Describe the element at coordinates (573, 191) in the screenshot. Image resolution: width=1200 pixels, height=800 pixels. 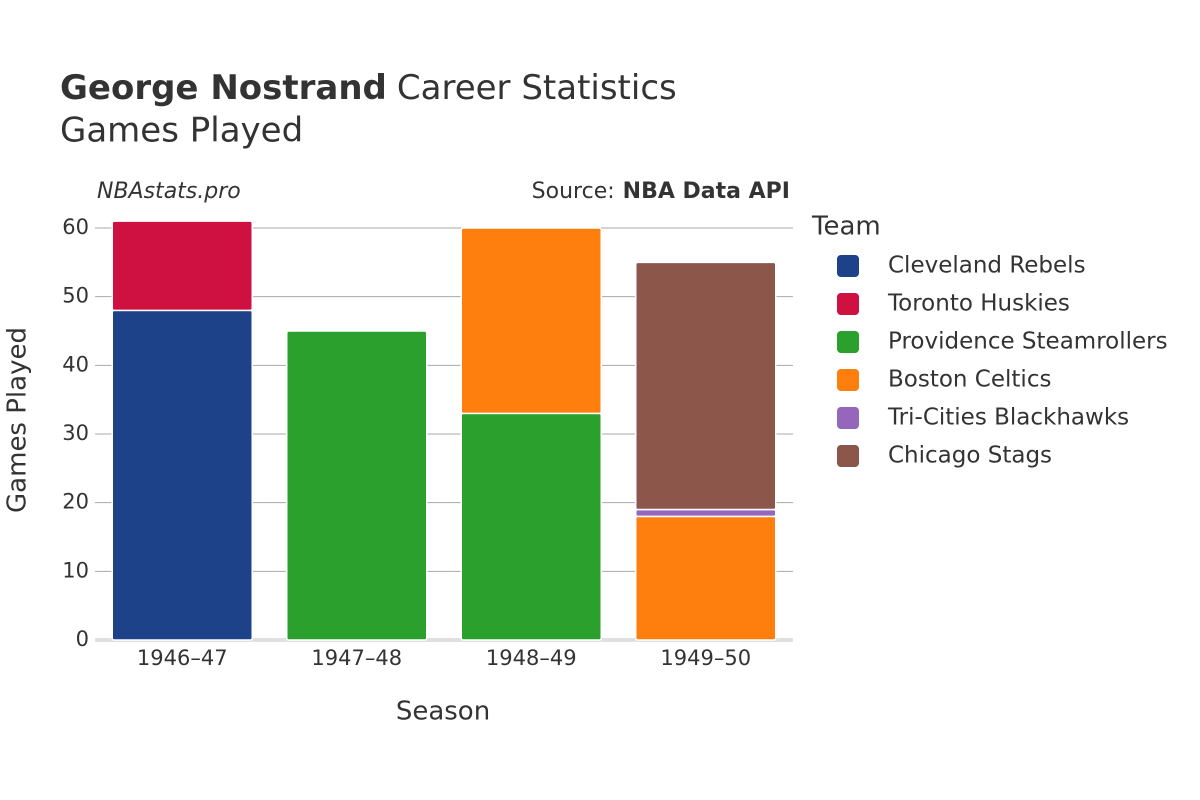
I see `source-label: Source:` at that location.